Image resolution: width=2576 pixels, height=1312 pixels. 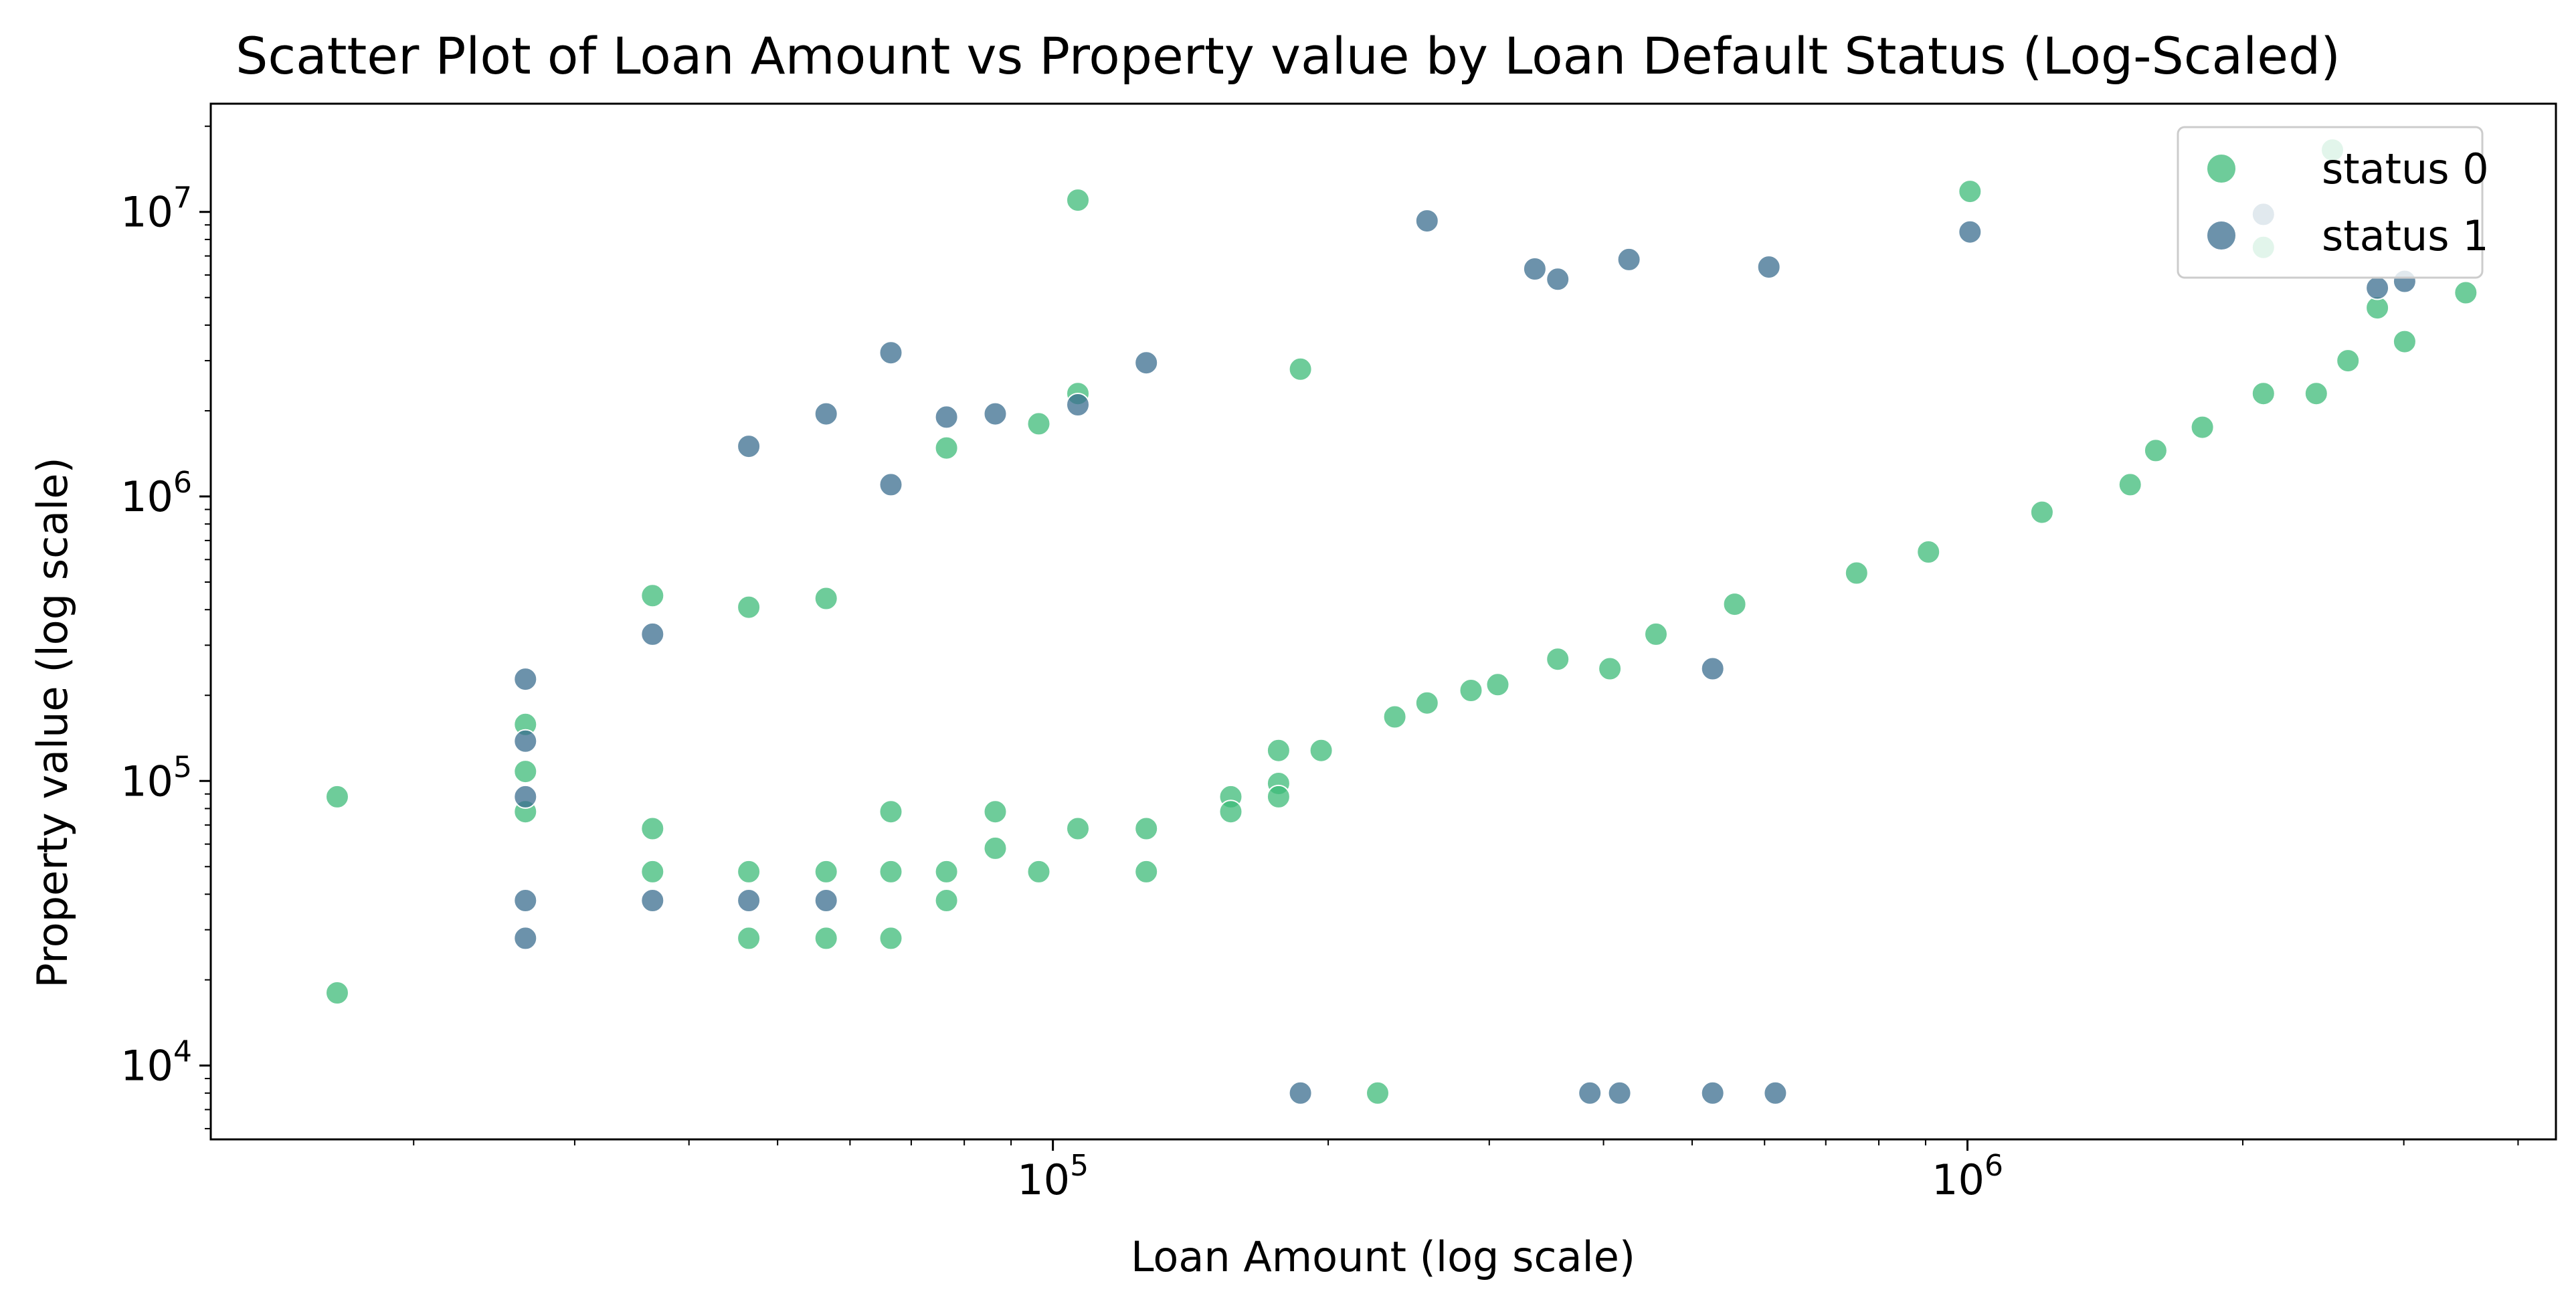 I want to click on y-tick-label: 10⁵, so click(x=156, y=778).